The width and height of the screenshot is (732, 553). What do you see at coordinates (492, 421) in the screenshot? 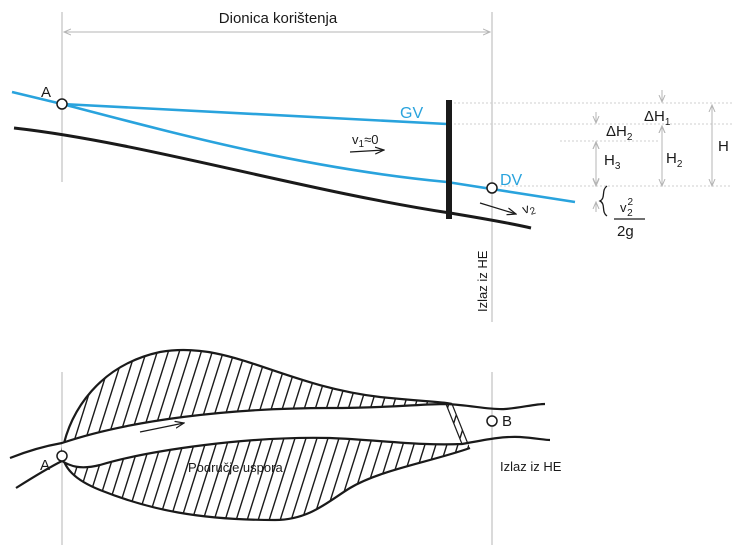
I see `plan-point-b-marker` at bounding box center [492, 421].